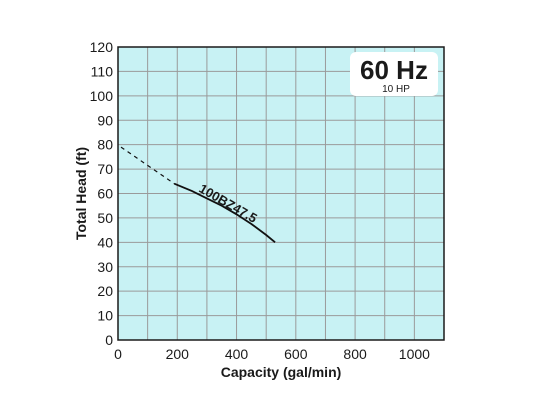  Describe the element at coordinates (105, 316) in the screenshot. I see `y-tick-label: 10` at that location.